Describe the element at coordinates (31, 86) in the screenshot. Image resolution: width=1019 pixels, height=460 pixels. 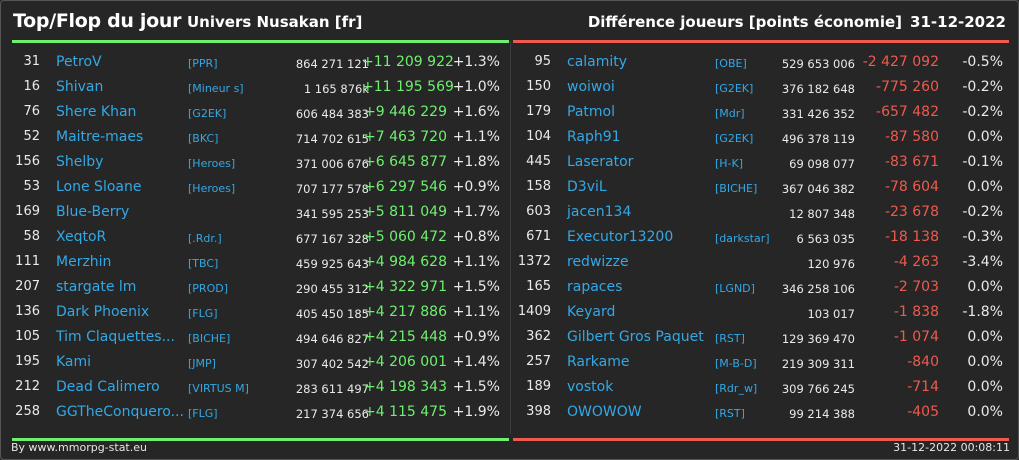
I see `rank-cell: 16` at that location.